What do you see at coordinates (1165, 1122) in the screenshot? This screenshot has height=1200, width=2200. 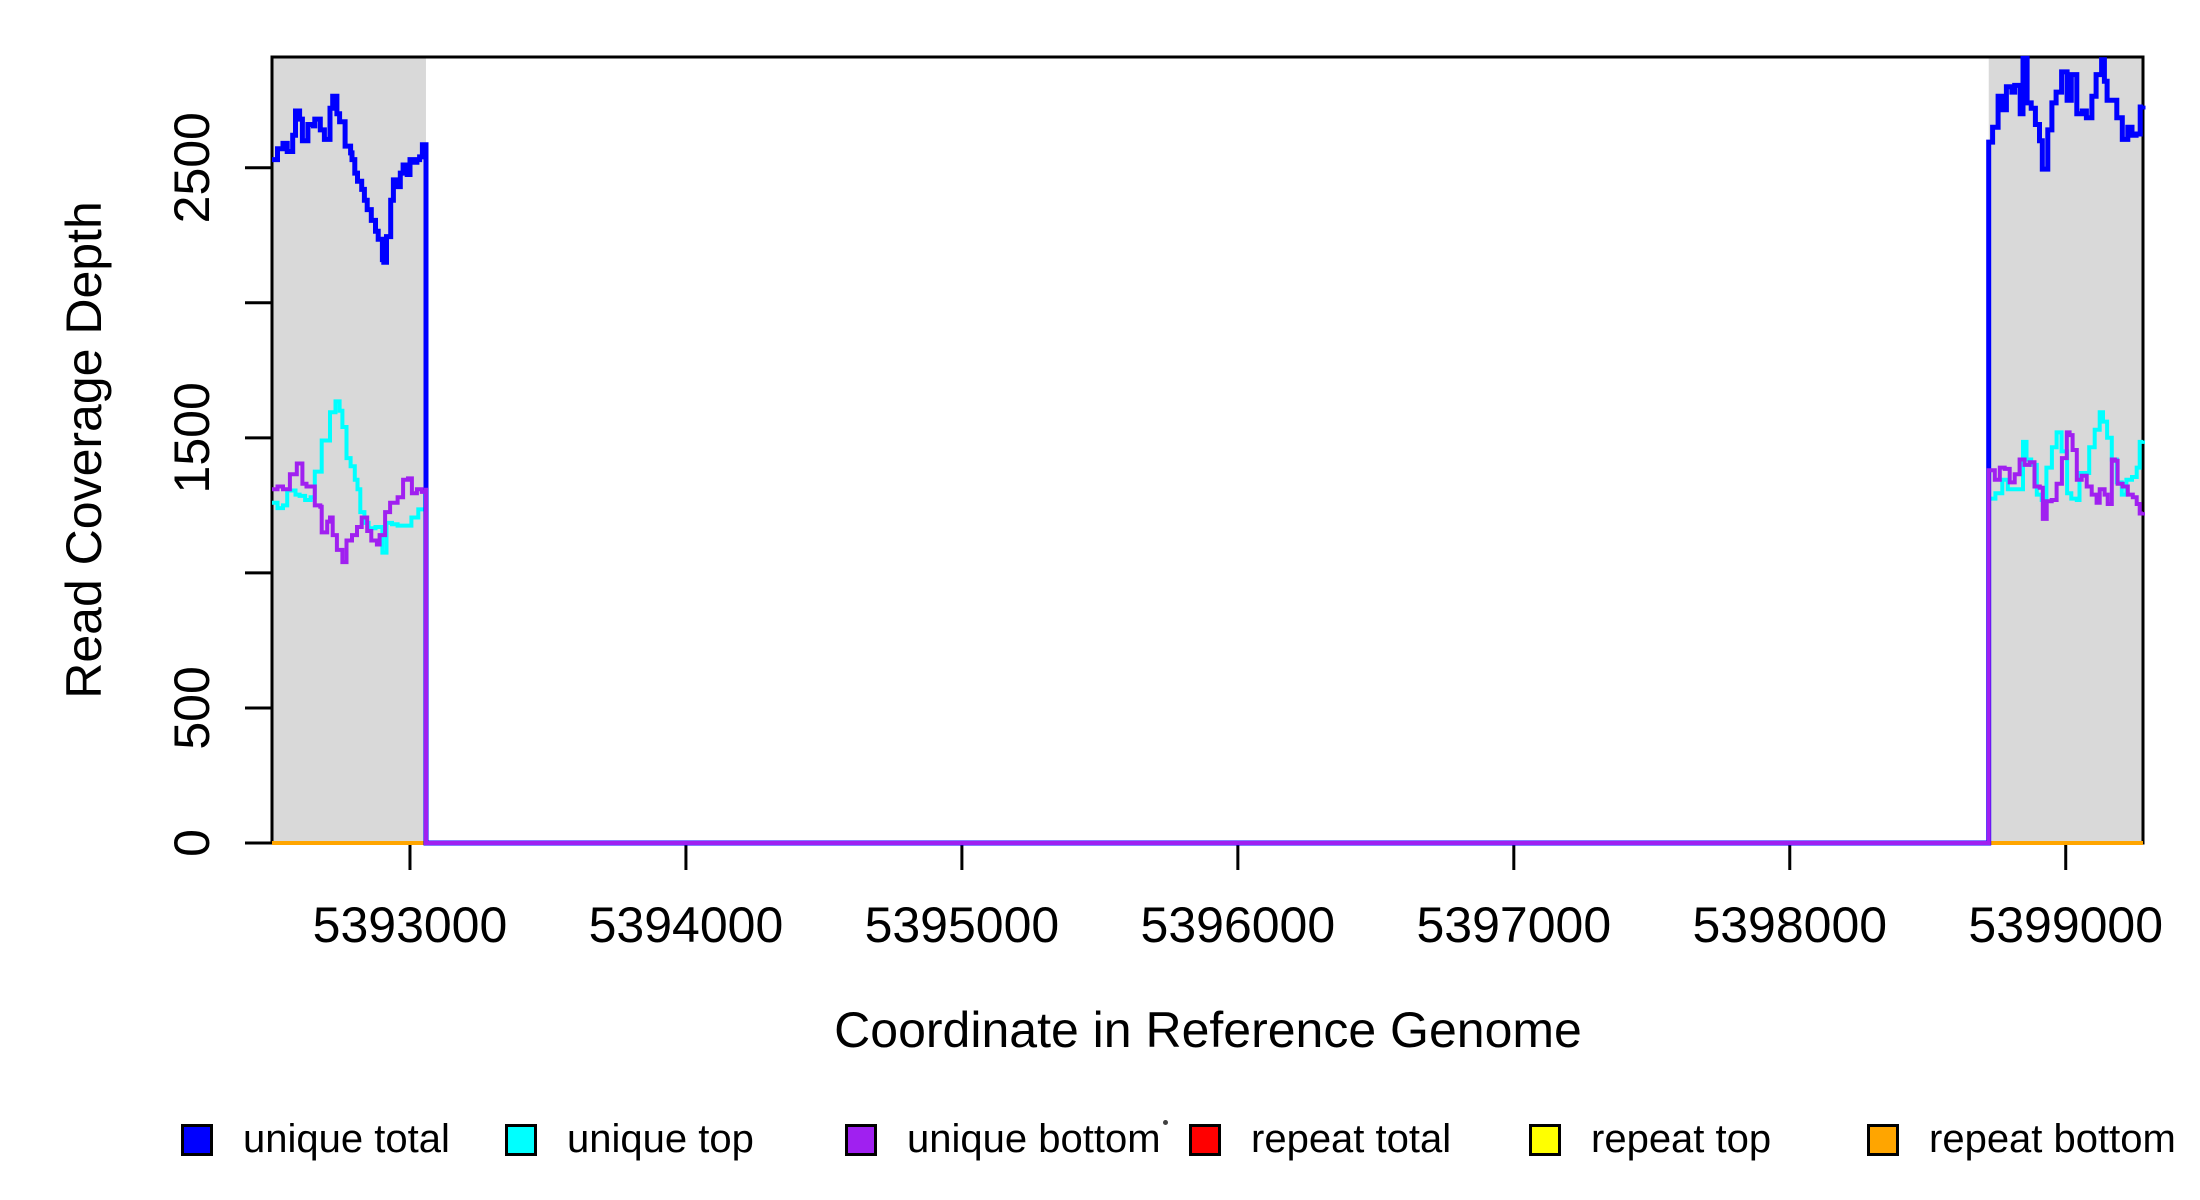 I see `stray-dot` at bounding box center [1165, 1122].